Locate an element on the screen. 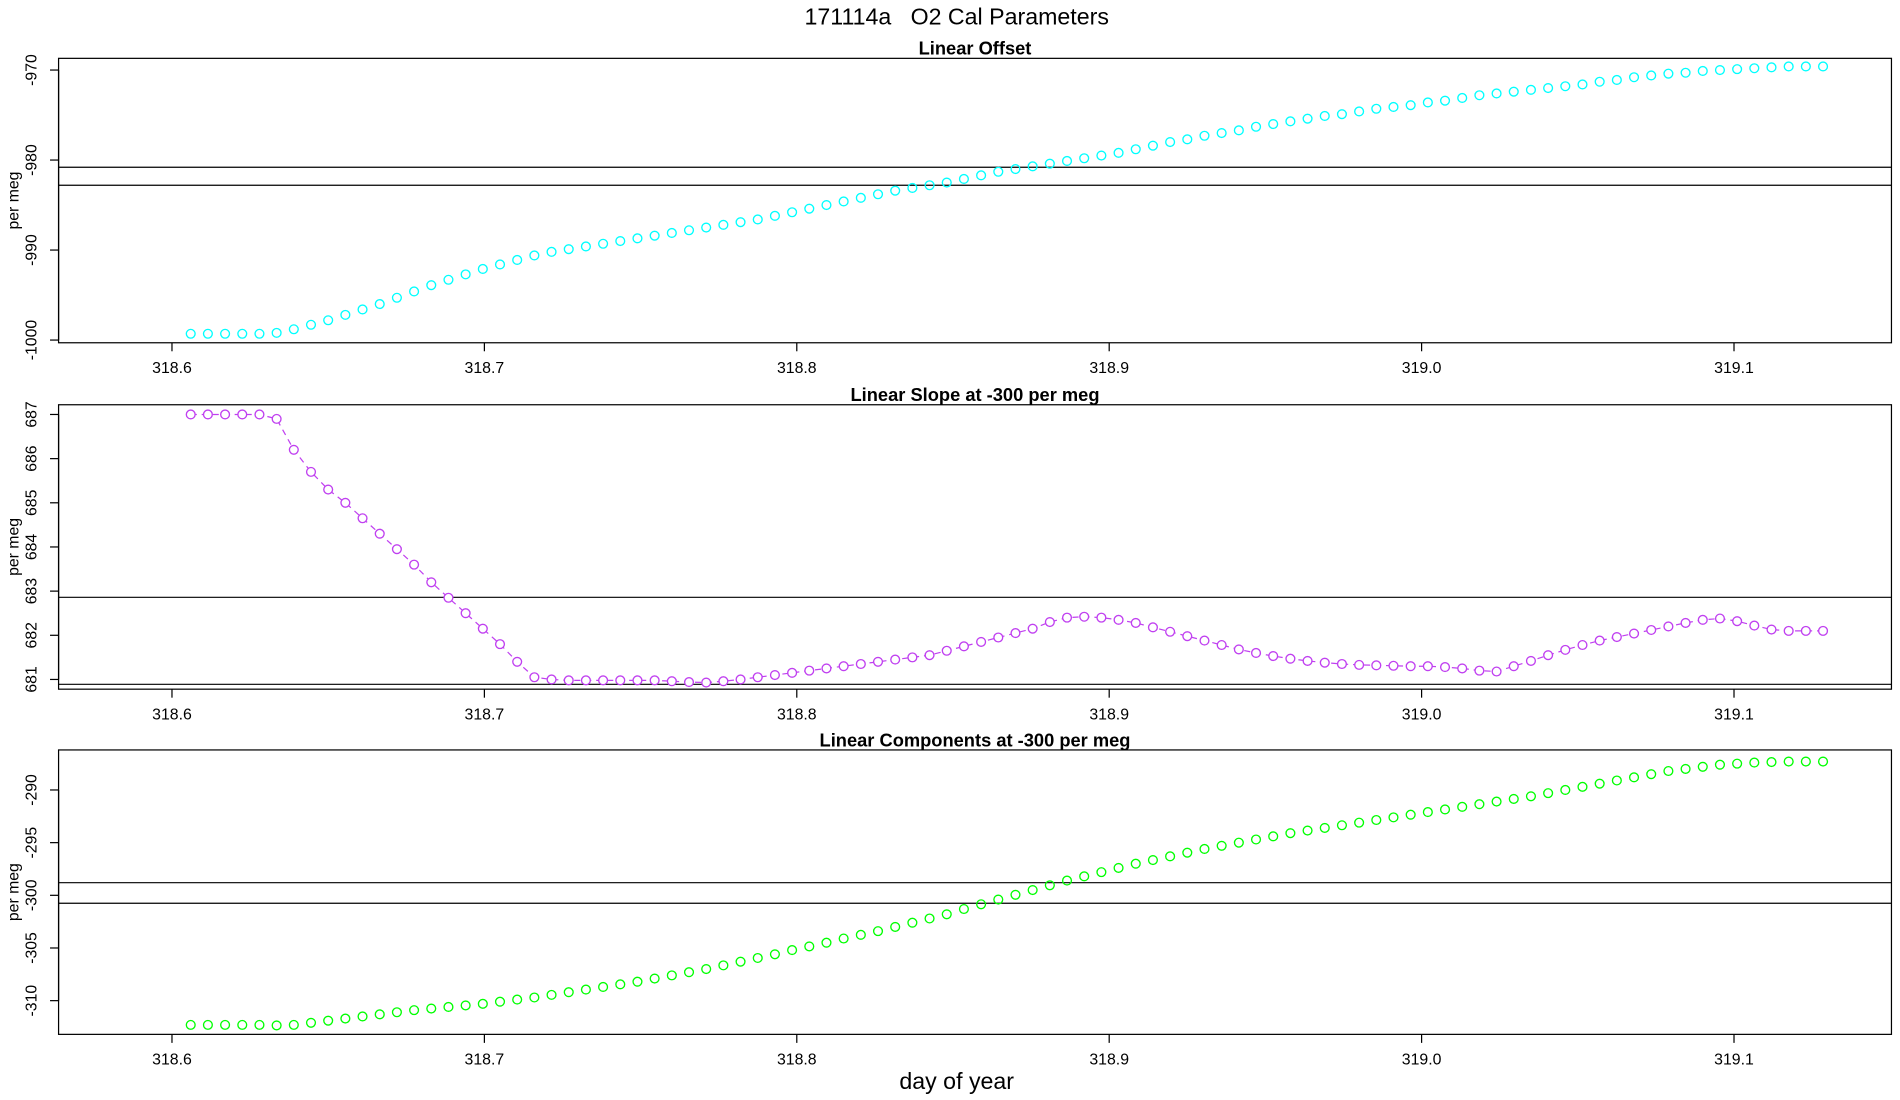 This screenshot has width=1900, height=1100. y-tick-label: 685 is located at coordinates (32, 502).